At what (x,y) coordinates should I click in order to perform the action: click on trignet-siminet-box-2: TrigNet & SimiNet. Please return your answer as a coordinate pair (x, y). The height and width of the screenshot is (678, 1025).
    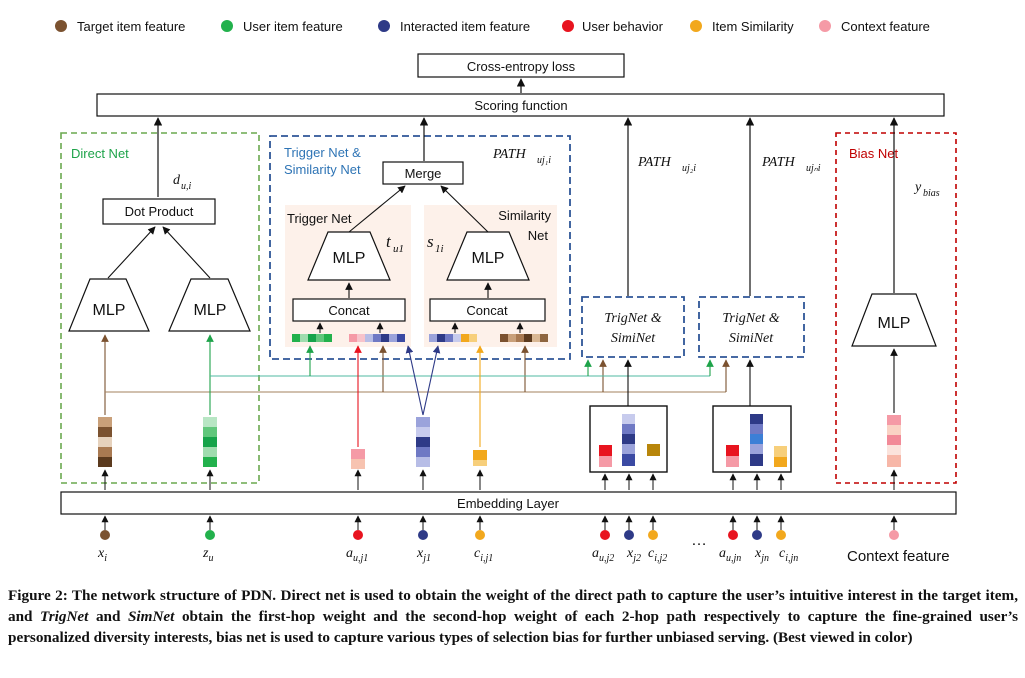
    Looking at the image, I should click on (633, 327).